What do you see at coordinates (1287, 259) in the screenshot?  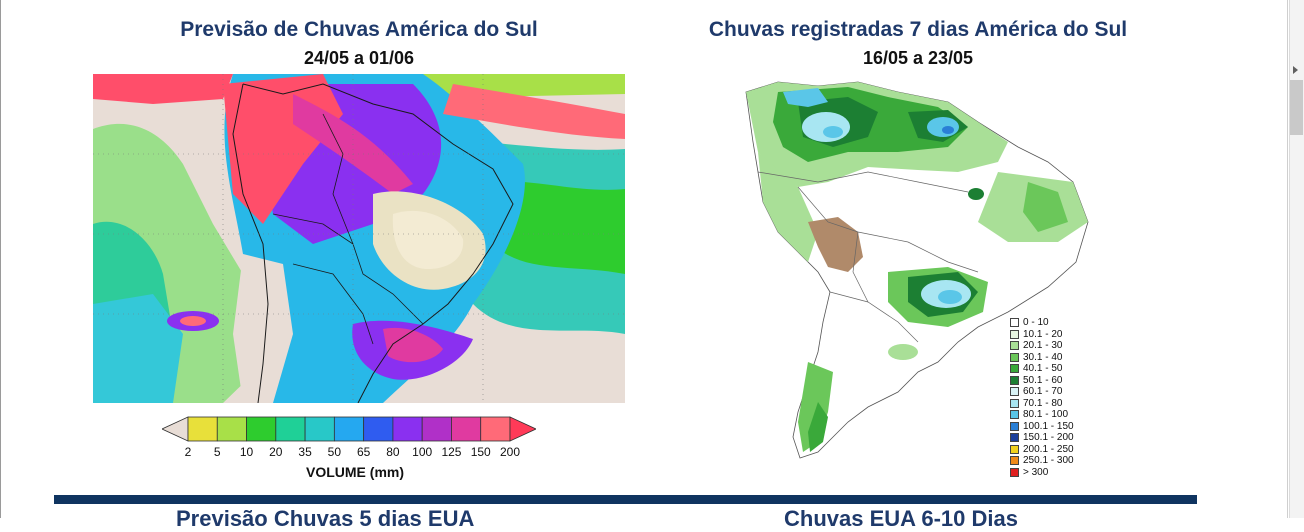 I see `page-frame-right` at bounding box center [1287, 259].